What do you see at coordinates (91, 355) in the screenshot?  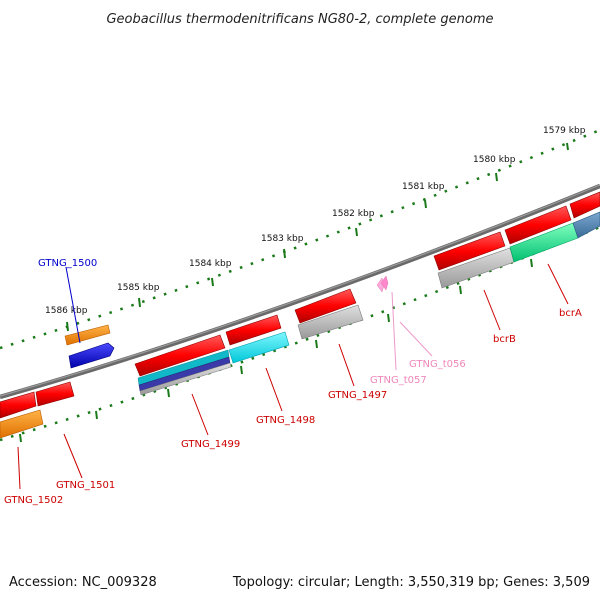 I see `gene-GTNG_1500-arrow` at bounding box center [91, 355].